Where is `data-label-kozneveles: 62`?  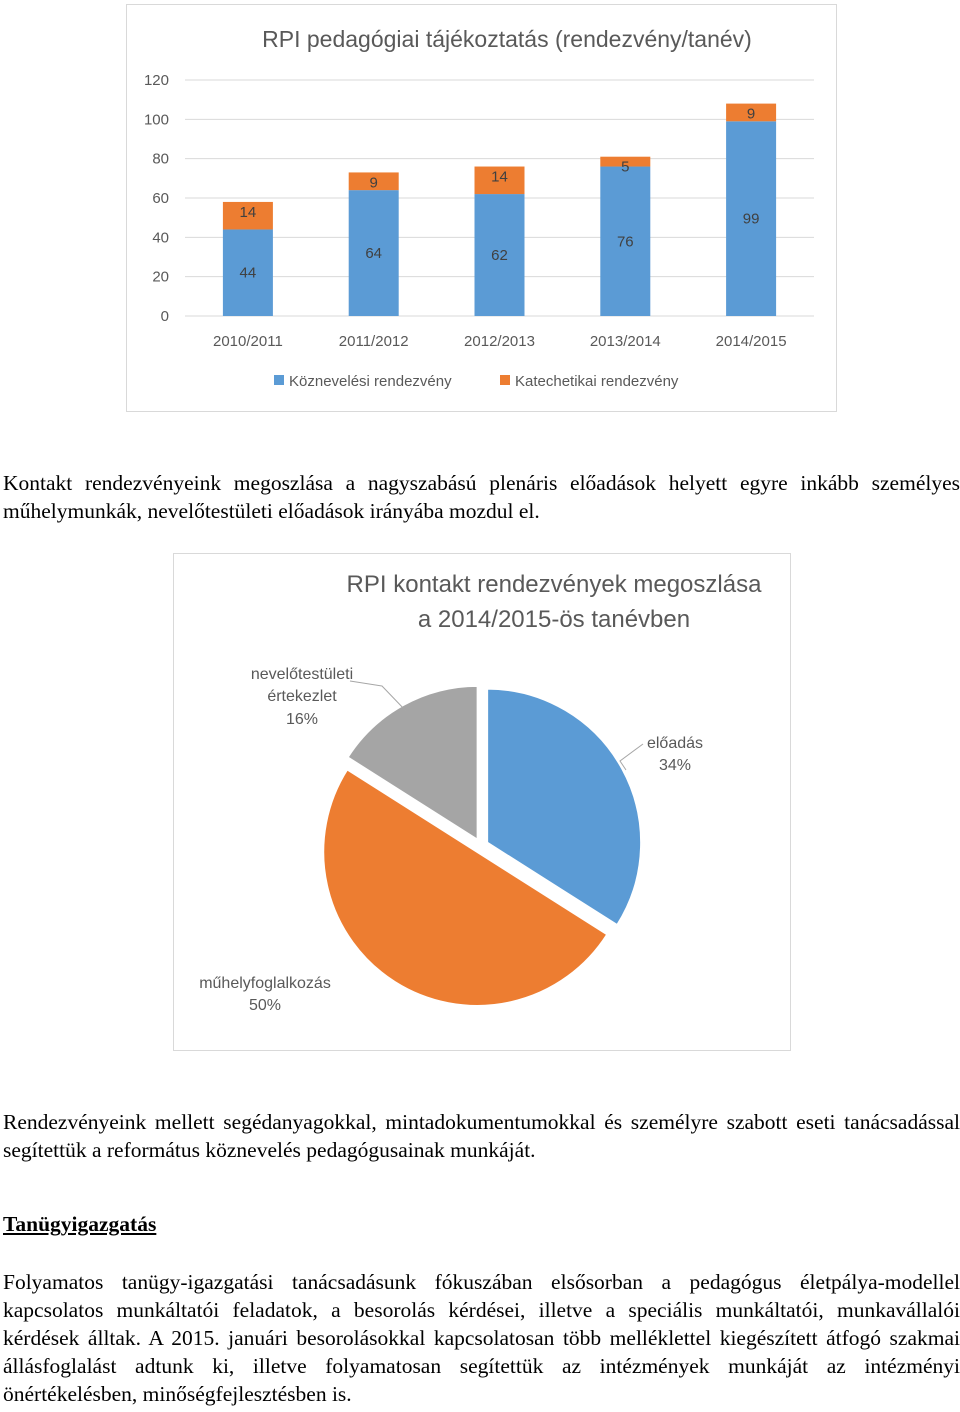
data-label-kozneveles: 62 is located at coordinates (499, 255).